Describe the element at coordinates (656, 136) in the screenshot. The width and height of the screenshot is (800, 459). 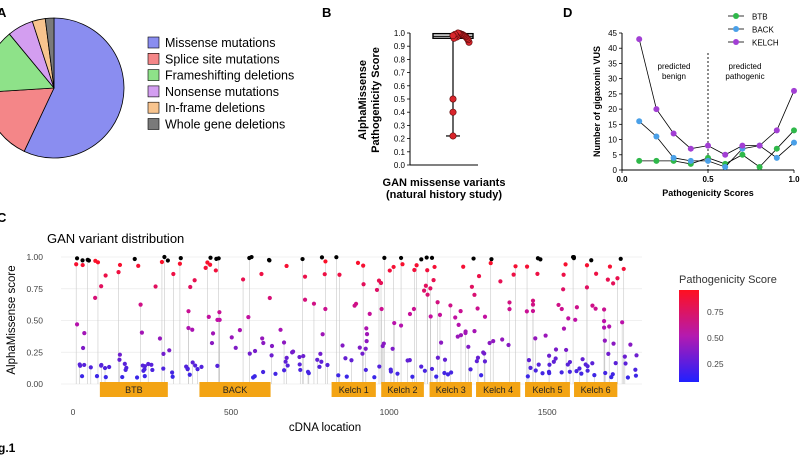
I see `series-point-back` at that location.